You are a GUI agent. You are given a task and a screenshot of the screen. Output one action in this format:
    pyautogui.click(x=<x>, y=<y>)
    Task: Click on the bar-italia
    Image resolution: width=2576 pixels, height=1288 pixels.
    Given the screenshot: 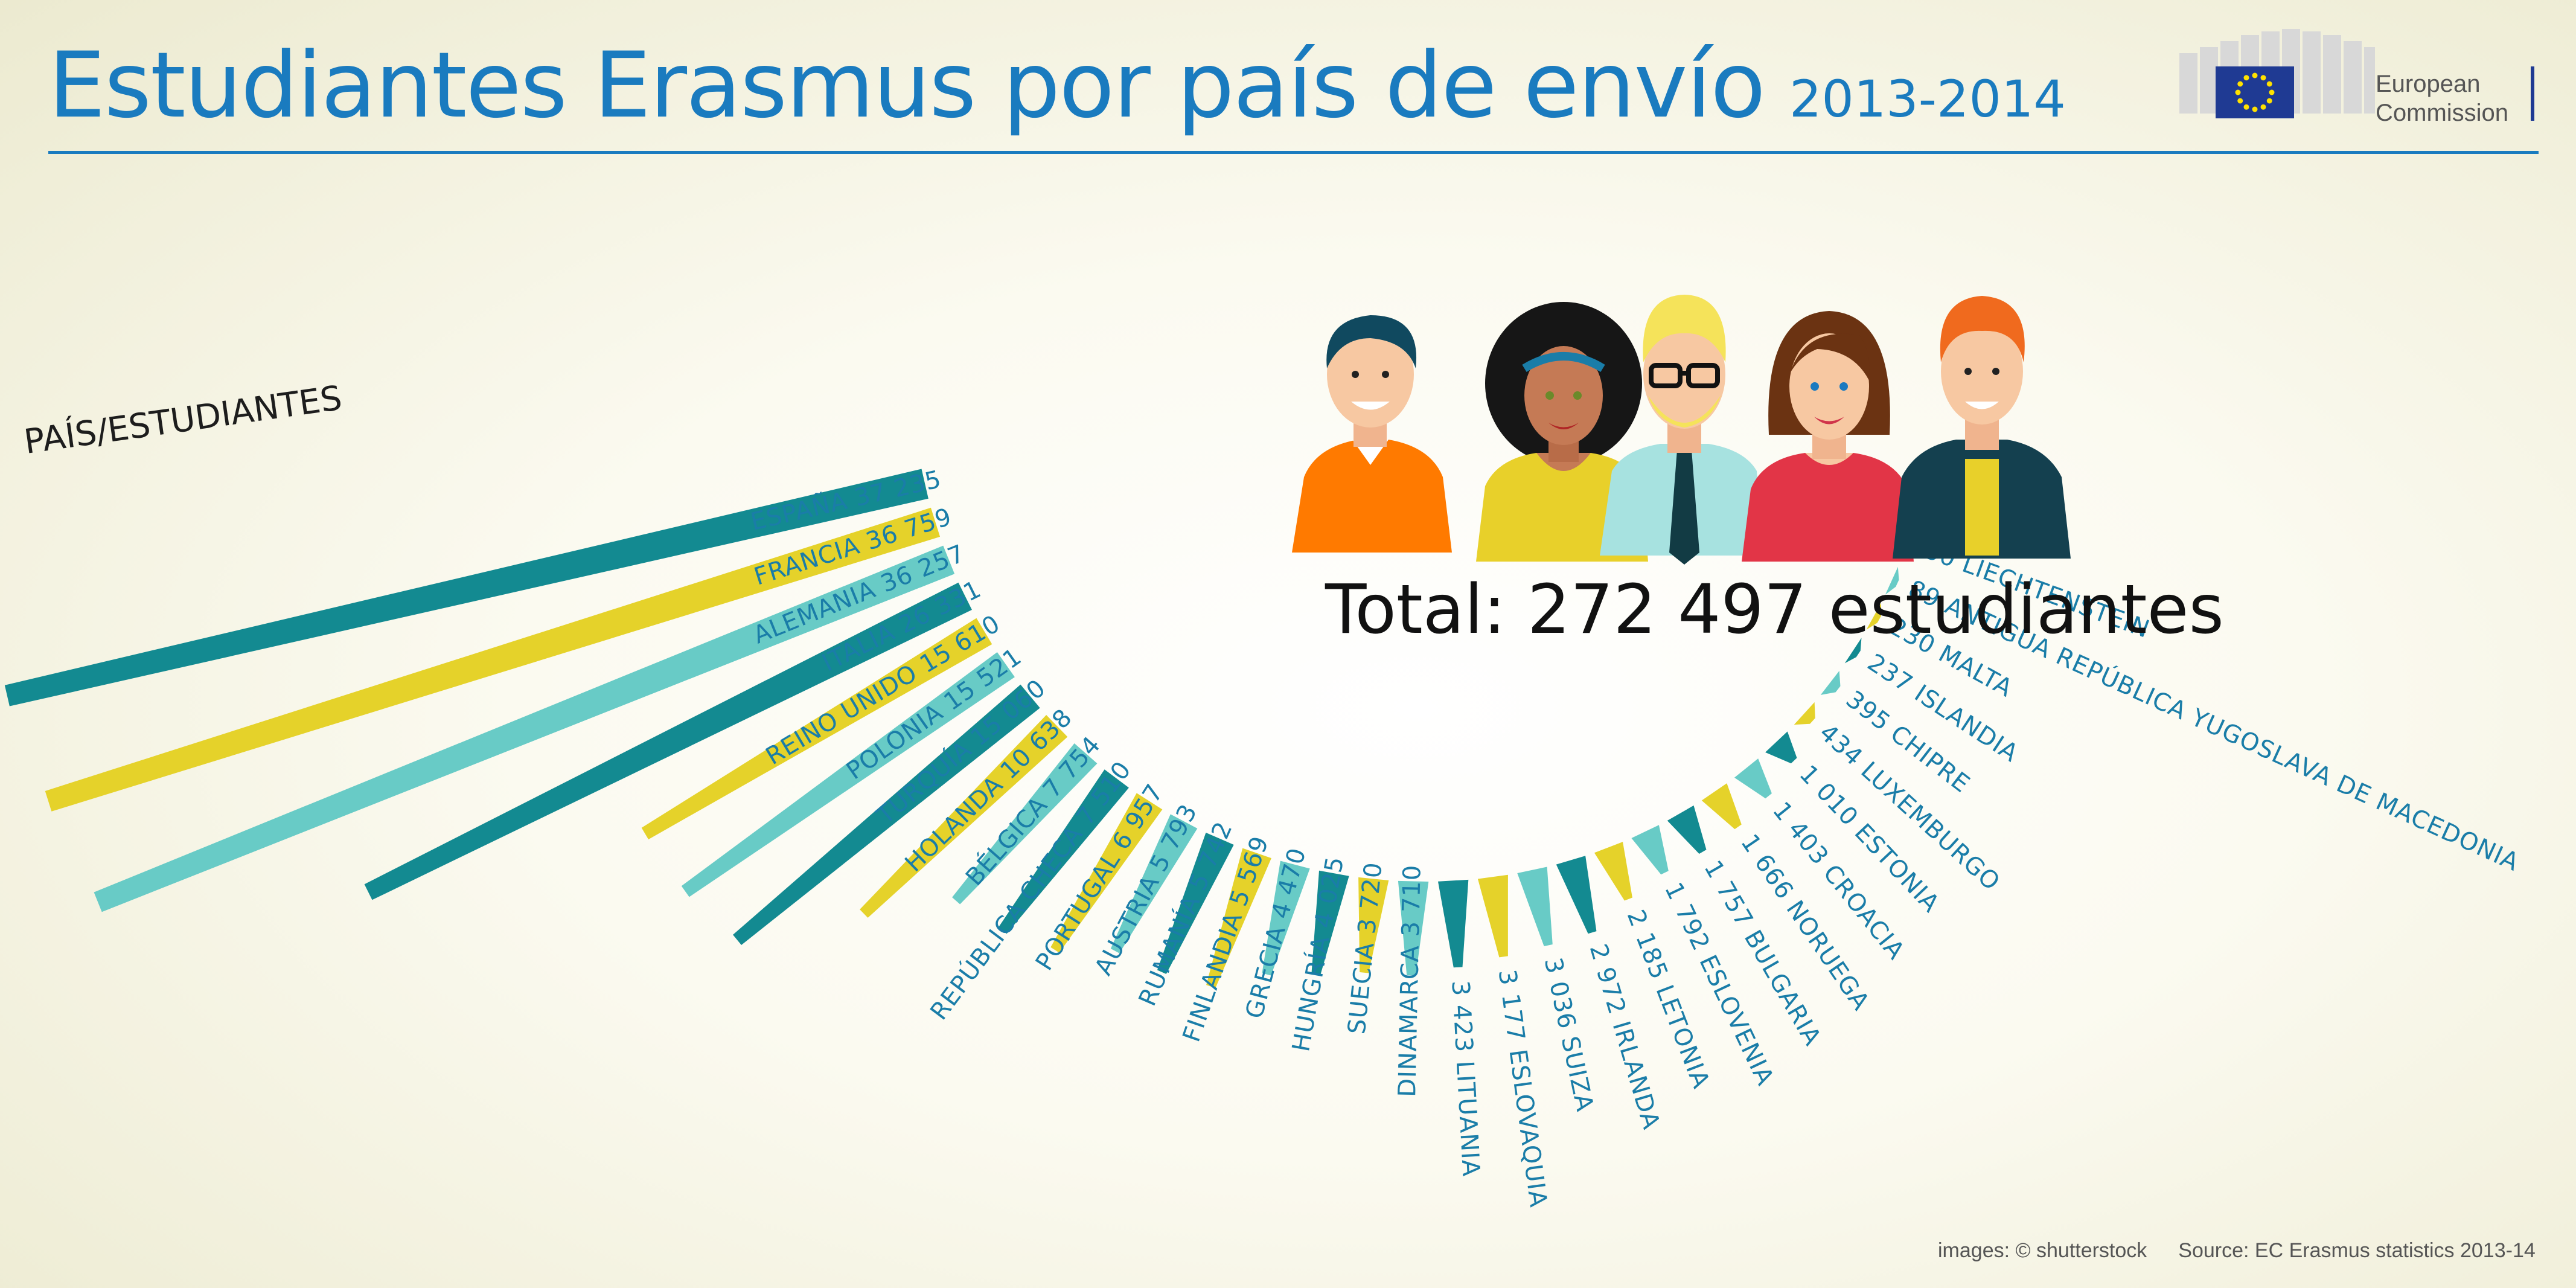 What is the action you would take?
    pyautogui.click(x=668, y=741)
    